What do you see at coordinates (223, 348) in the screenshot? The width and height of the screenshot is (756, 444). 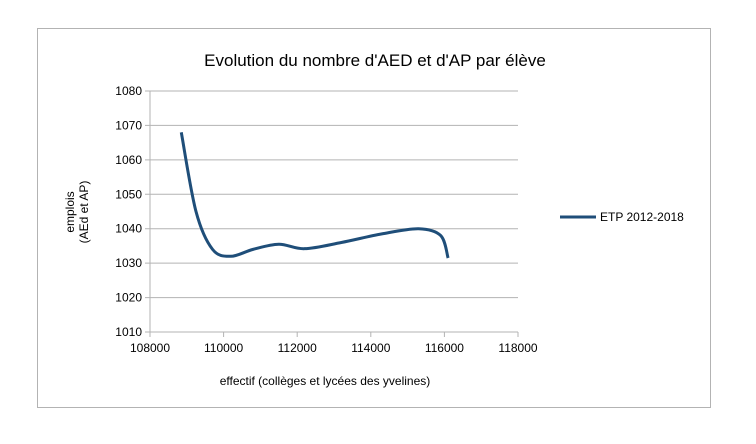 I see `x-tick-label: 110000` at bounding box center [223, 348].